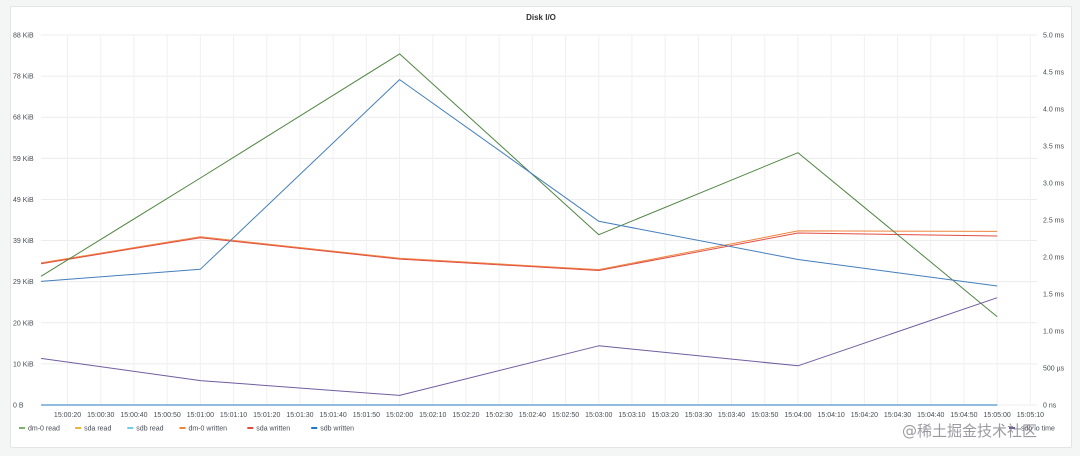 The height and width of the screenshot is (456, 1080). Describe the element at coordinates (266, 415) in the screenshot. I see `x-tick-label: 15:01:20` at that location.